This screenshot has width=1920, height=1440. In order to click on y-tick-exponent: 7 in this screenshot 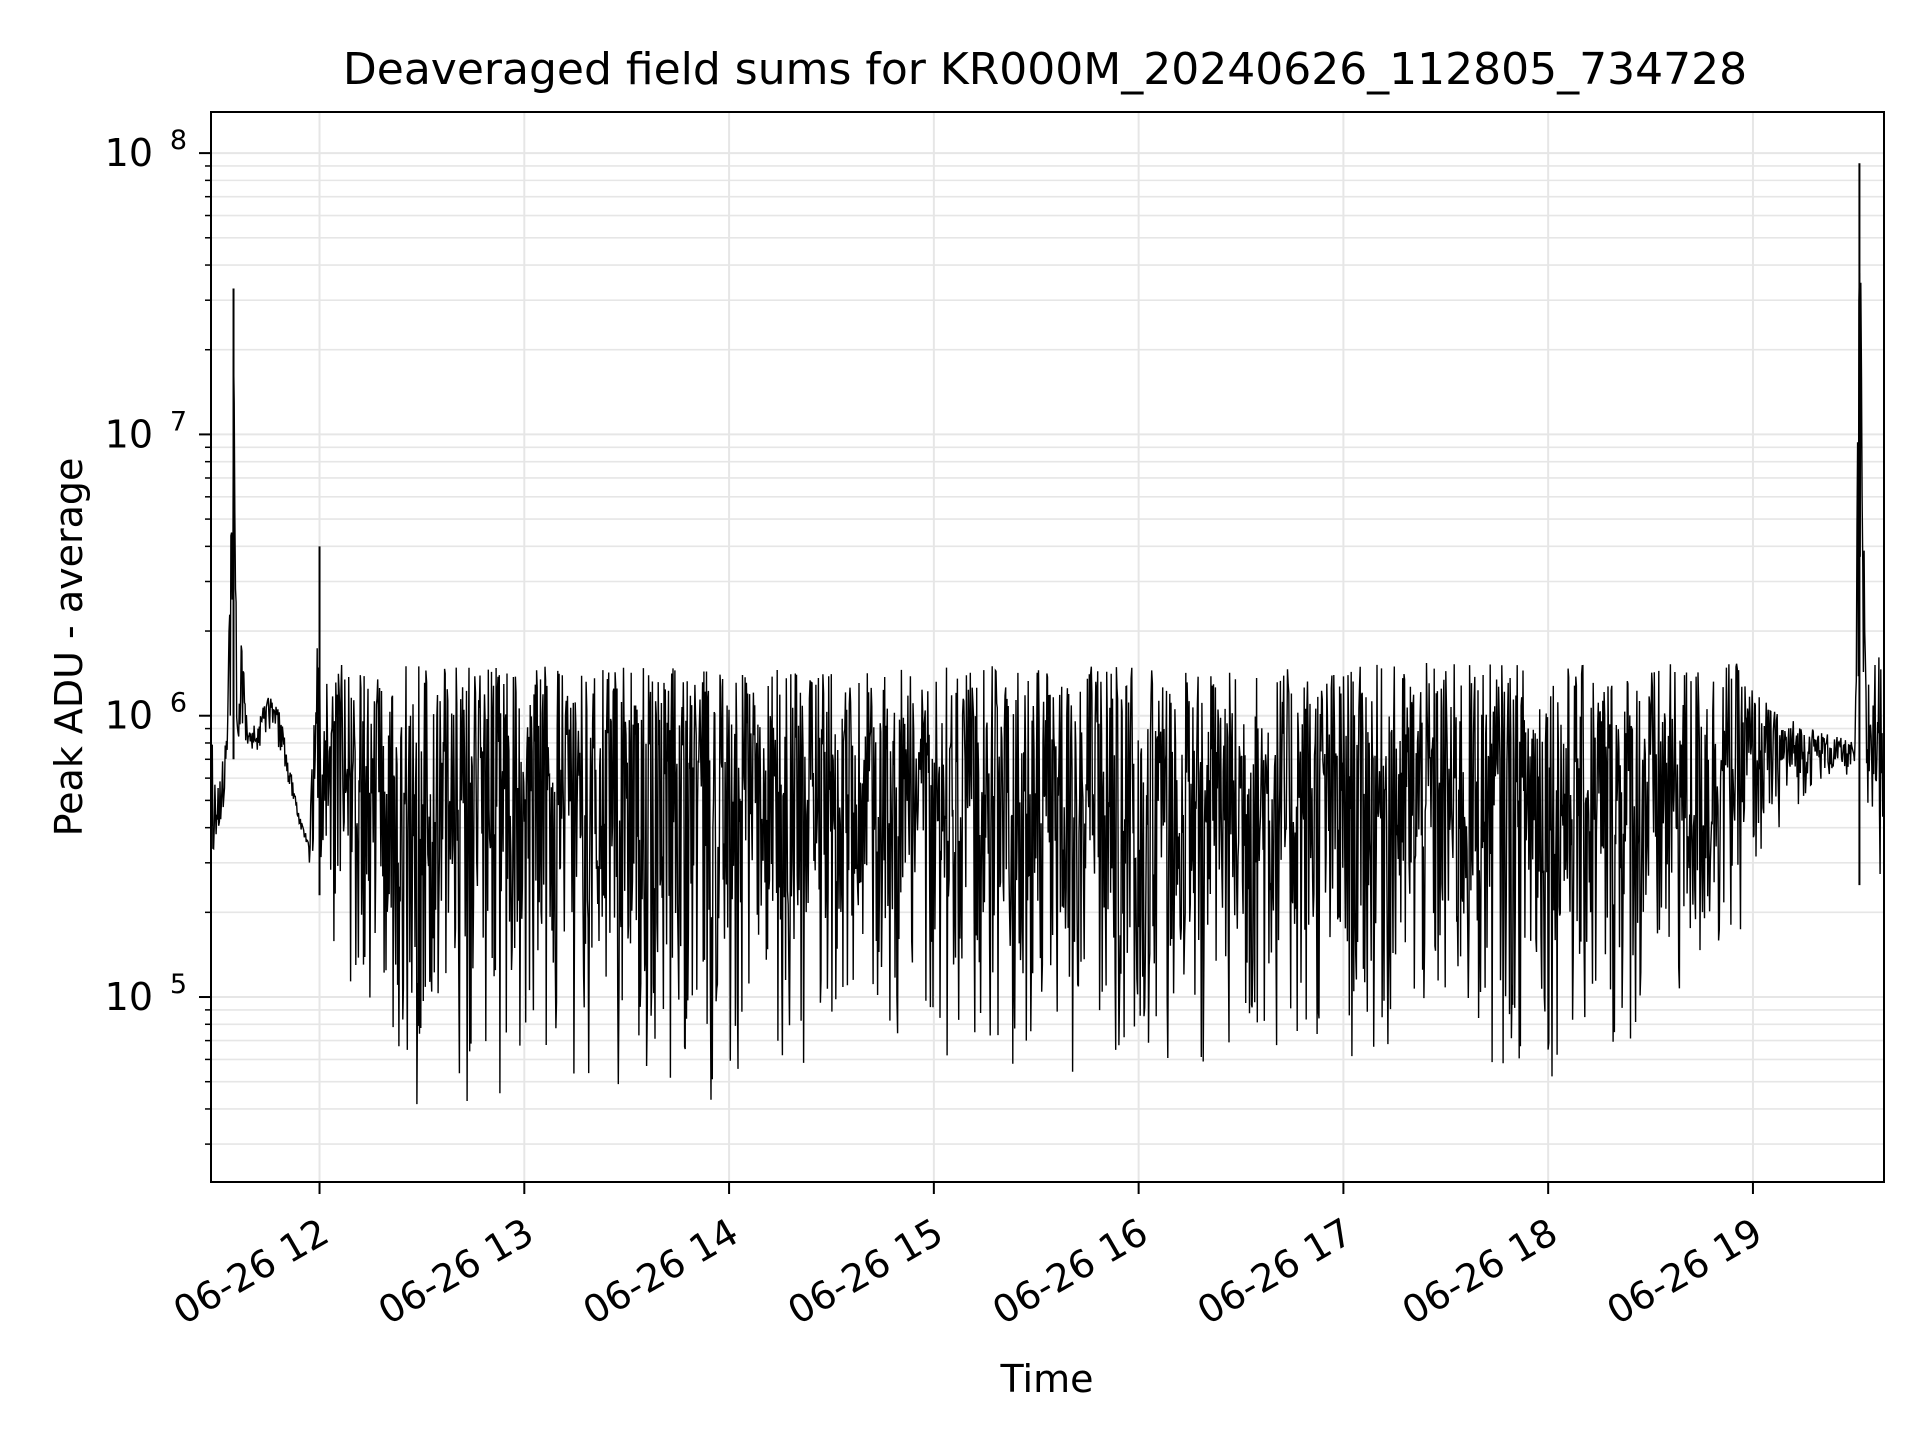, I will do `click(178, 421)`.